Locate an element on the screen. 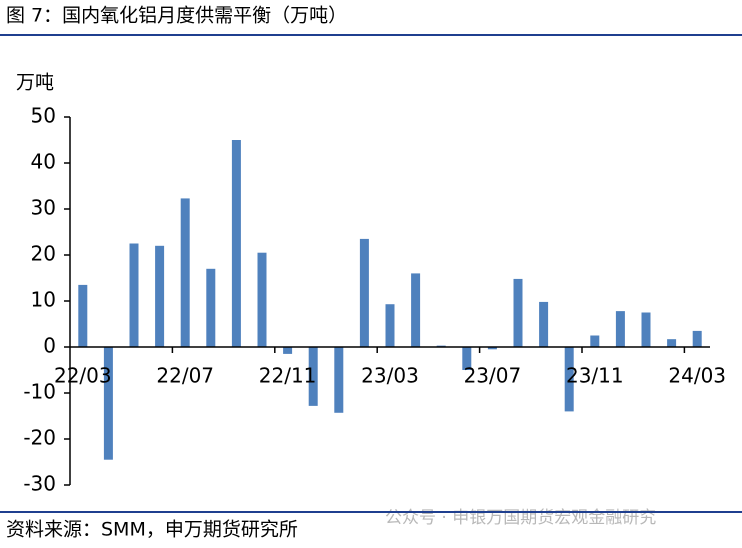 The width and height of the screenshot is (742, 548). y-tick-label: -30 is located at coordinates (39, 484).